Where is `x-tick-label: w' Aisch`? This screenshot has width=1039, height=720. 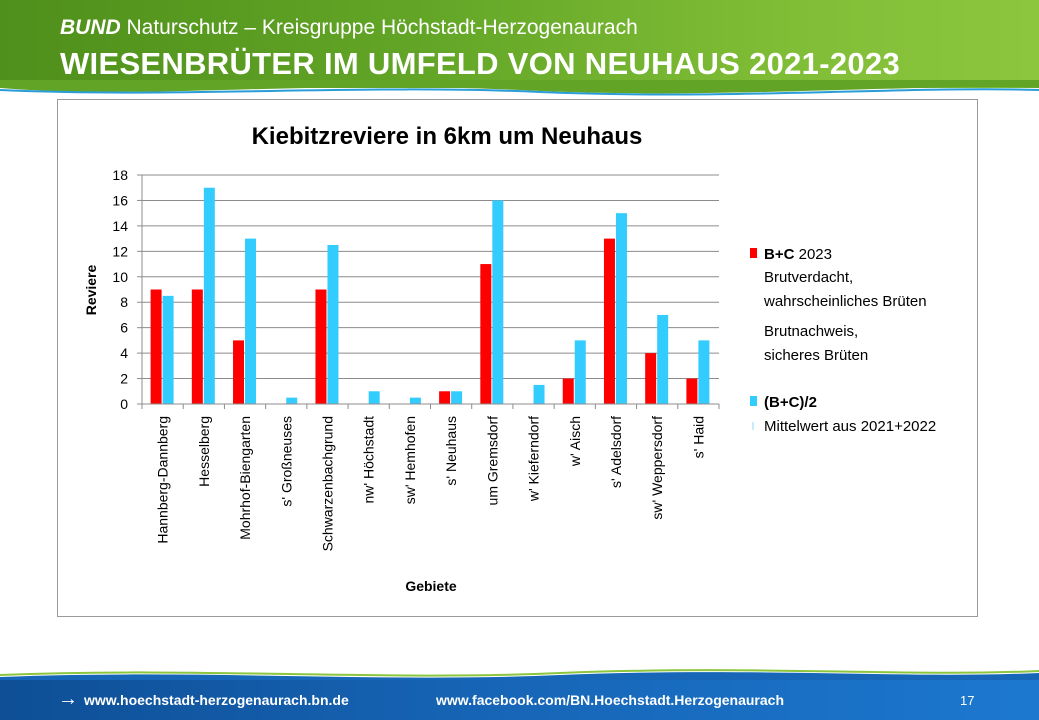 x-tick-label: w' Aisch is located at coordinates (575, 441).